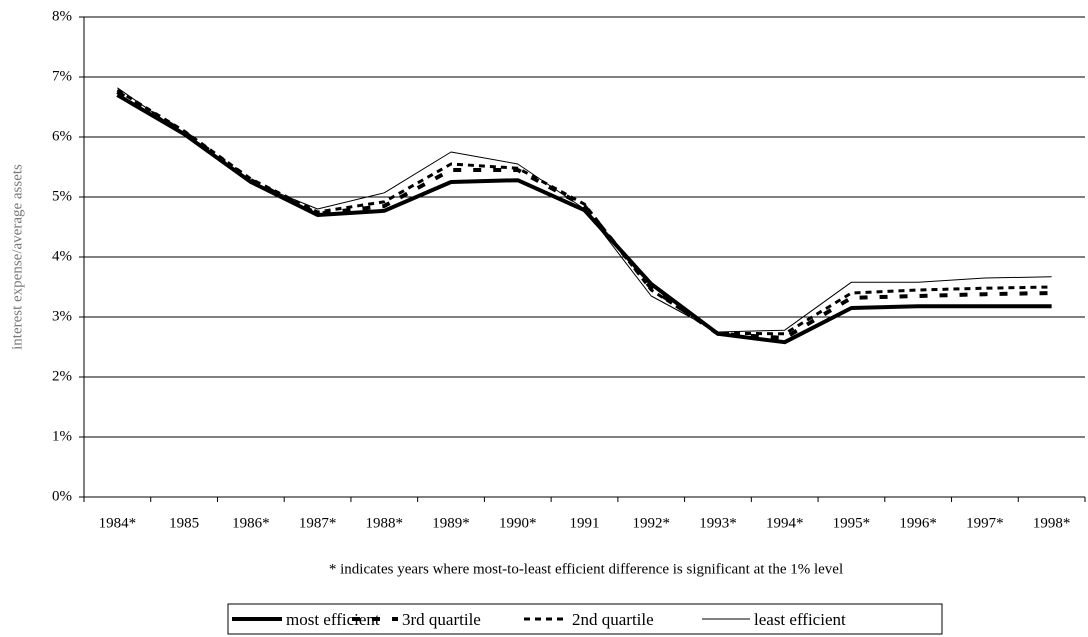 This screenshot has width=1088, height=637. What do you see at coordinates (800, 619) in the screenshot?
I see `legend-label: least efficient` at bounding box center [800, 619].